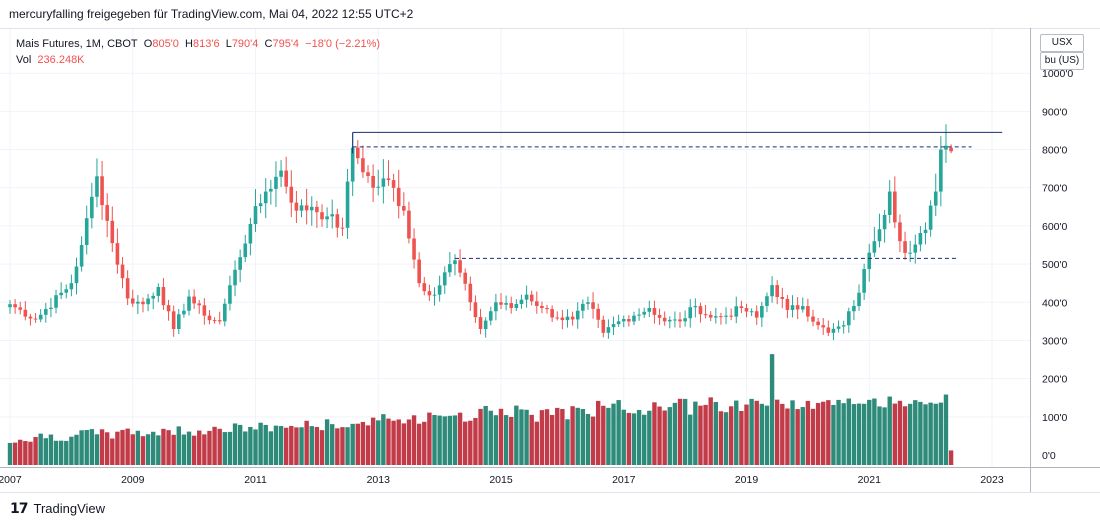  What do you see at coordinates (379, 480) in the screenshot?
I see `time-tick-label: 2013` at bounding box center [379, 480].